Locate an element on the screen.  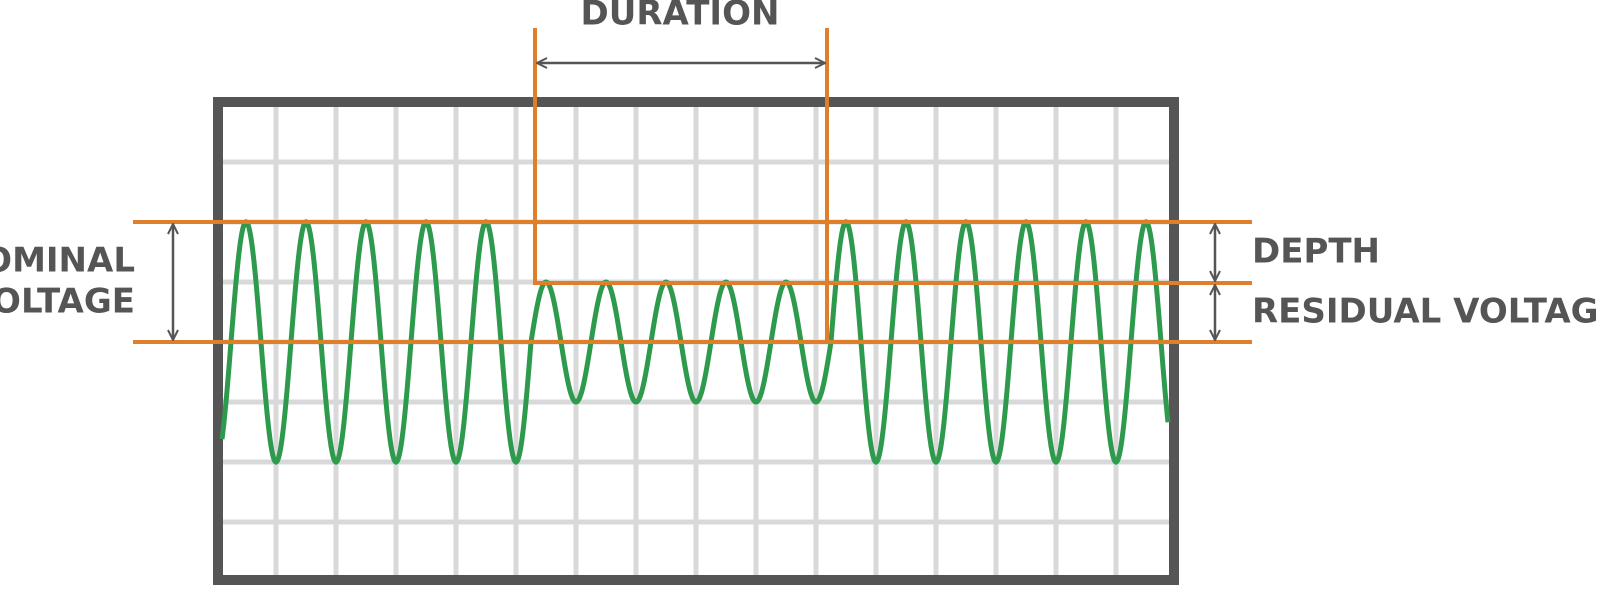
nominal-label: NOMINAL is located at coordinates (67, 261).